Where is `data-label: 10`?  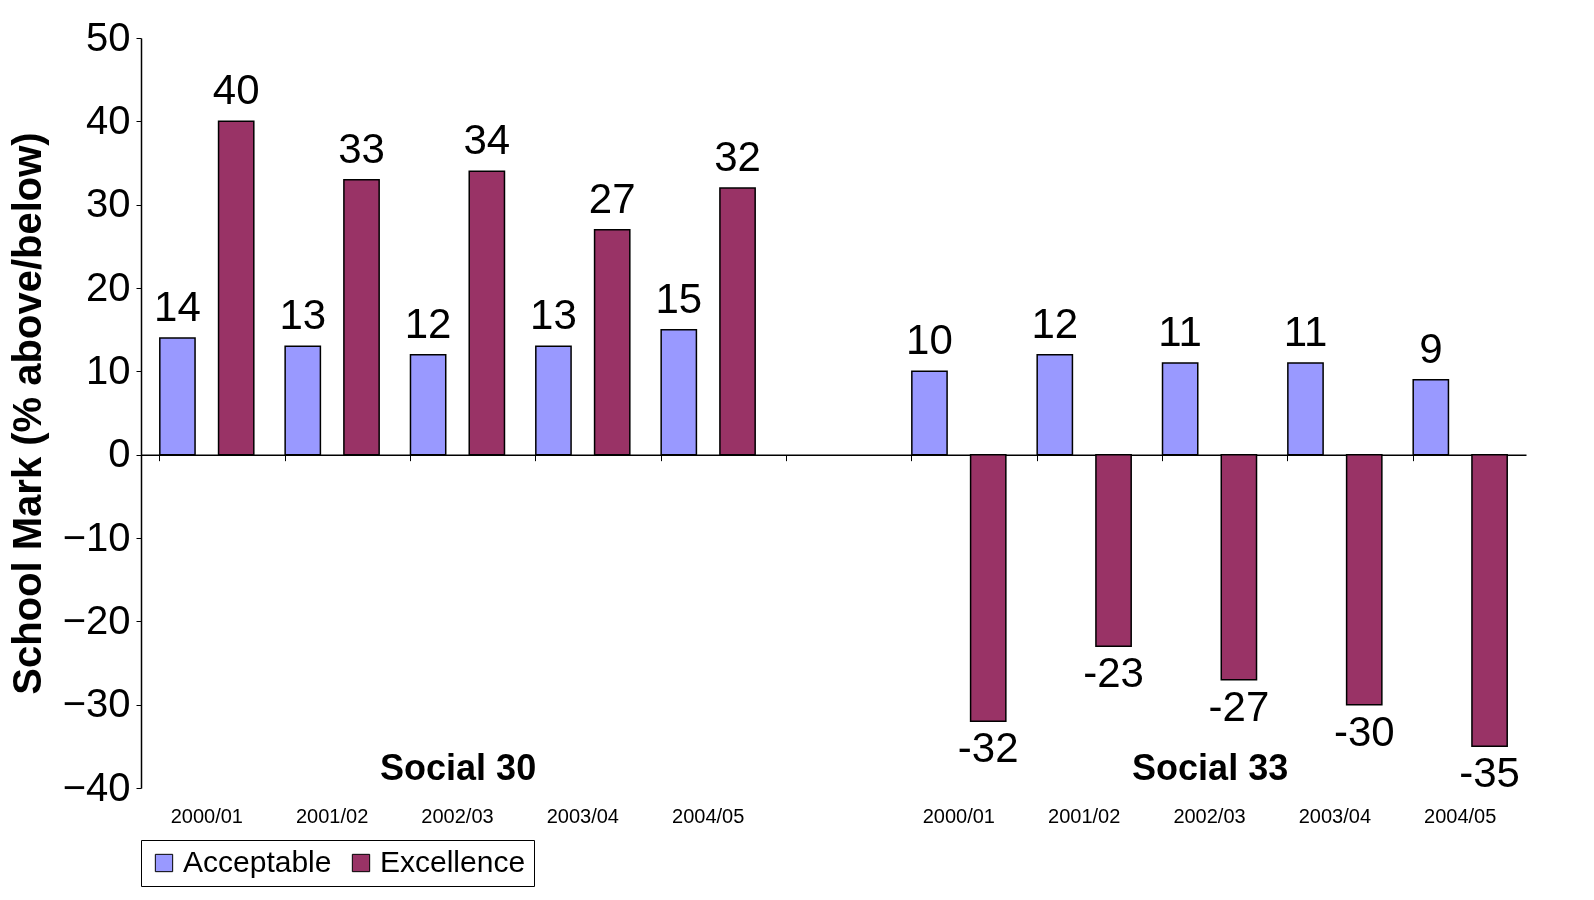 data-label: 10 is located at coordinates (929, 340).